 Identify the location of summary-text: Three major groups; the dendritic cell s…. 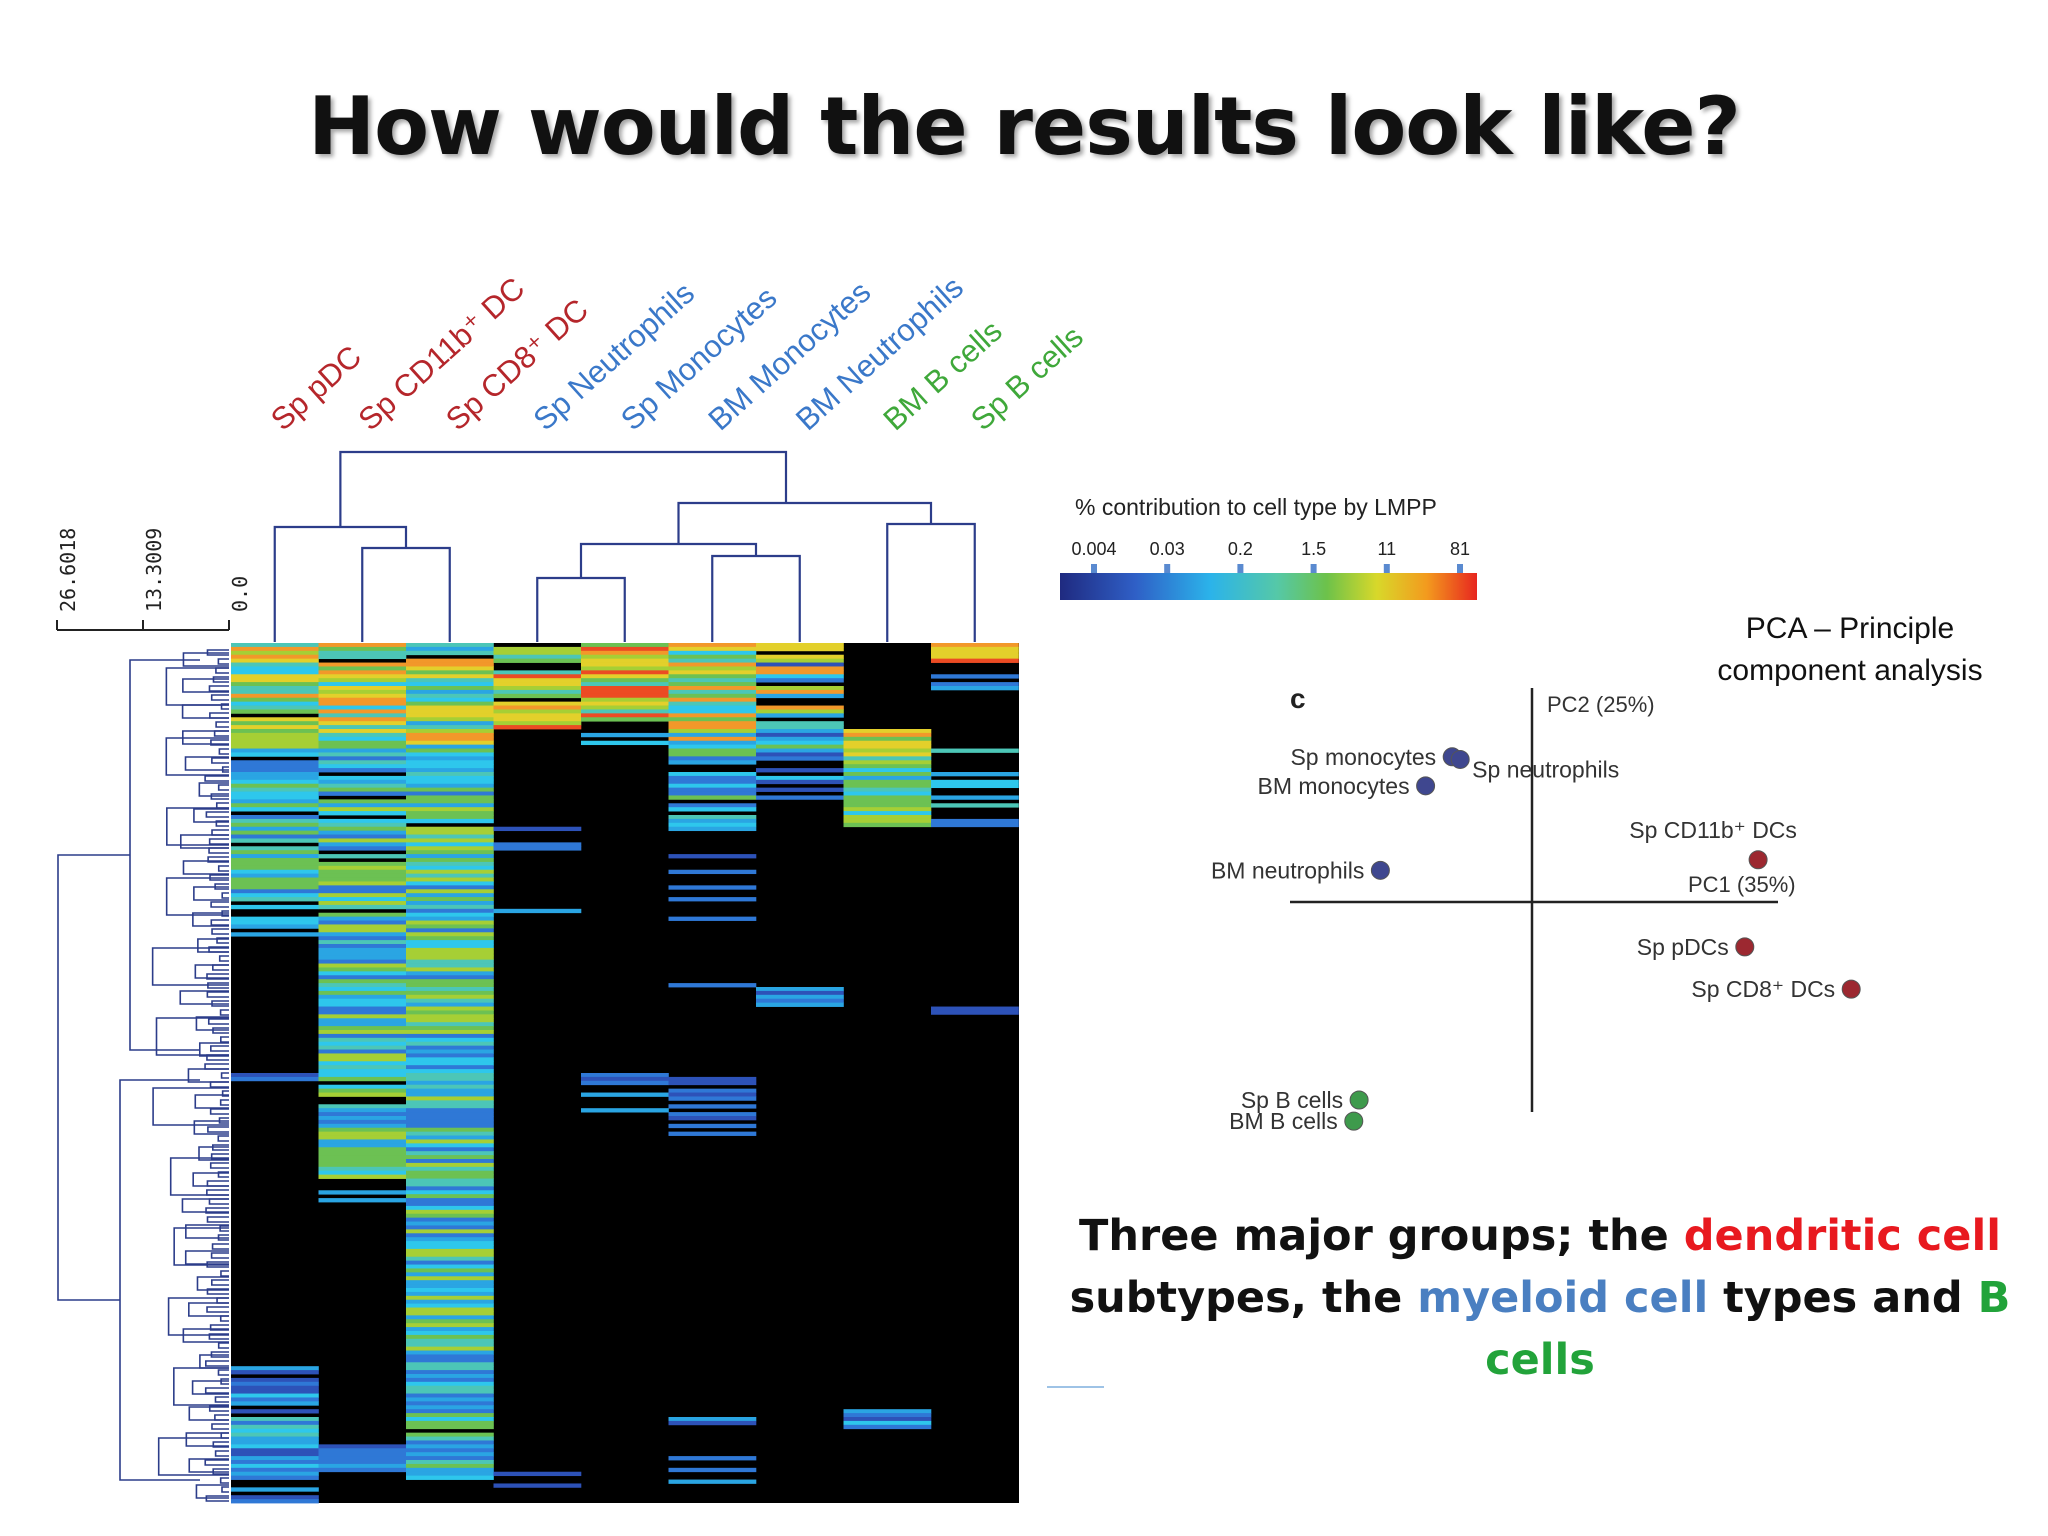
(1540, 1298).